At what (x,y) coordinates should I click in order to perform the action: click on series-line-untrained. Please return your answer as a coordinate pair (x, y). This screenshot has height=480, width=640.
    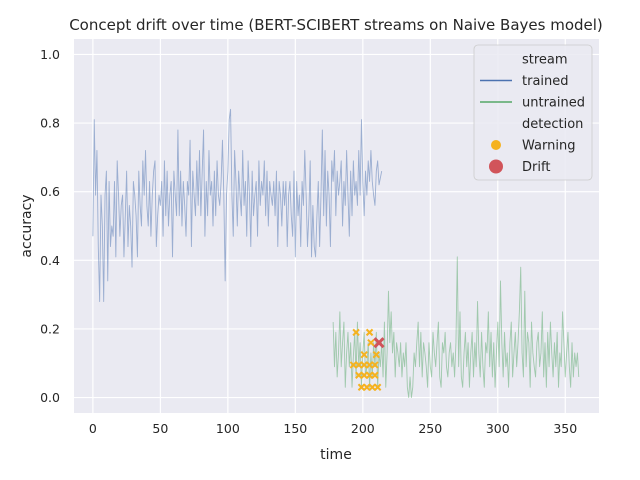
    Looking at the image, I should click on (456, 327).